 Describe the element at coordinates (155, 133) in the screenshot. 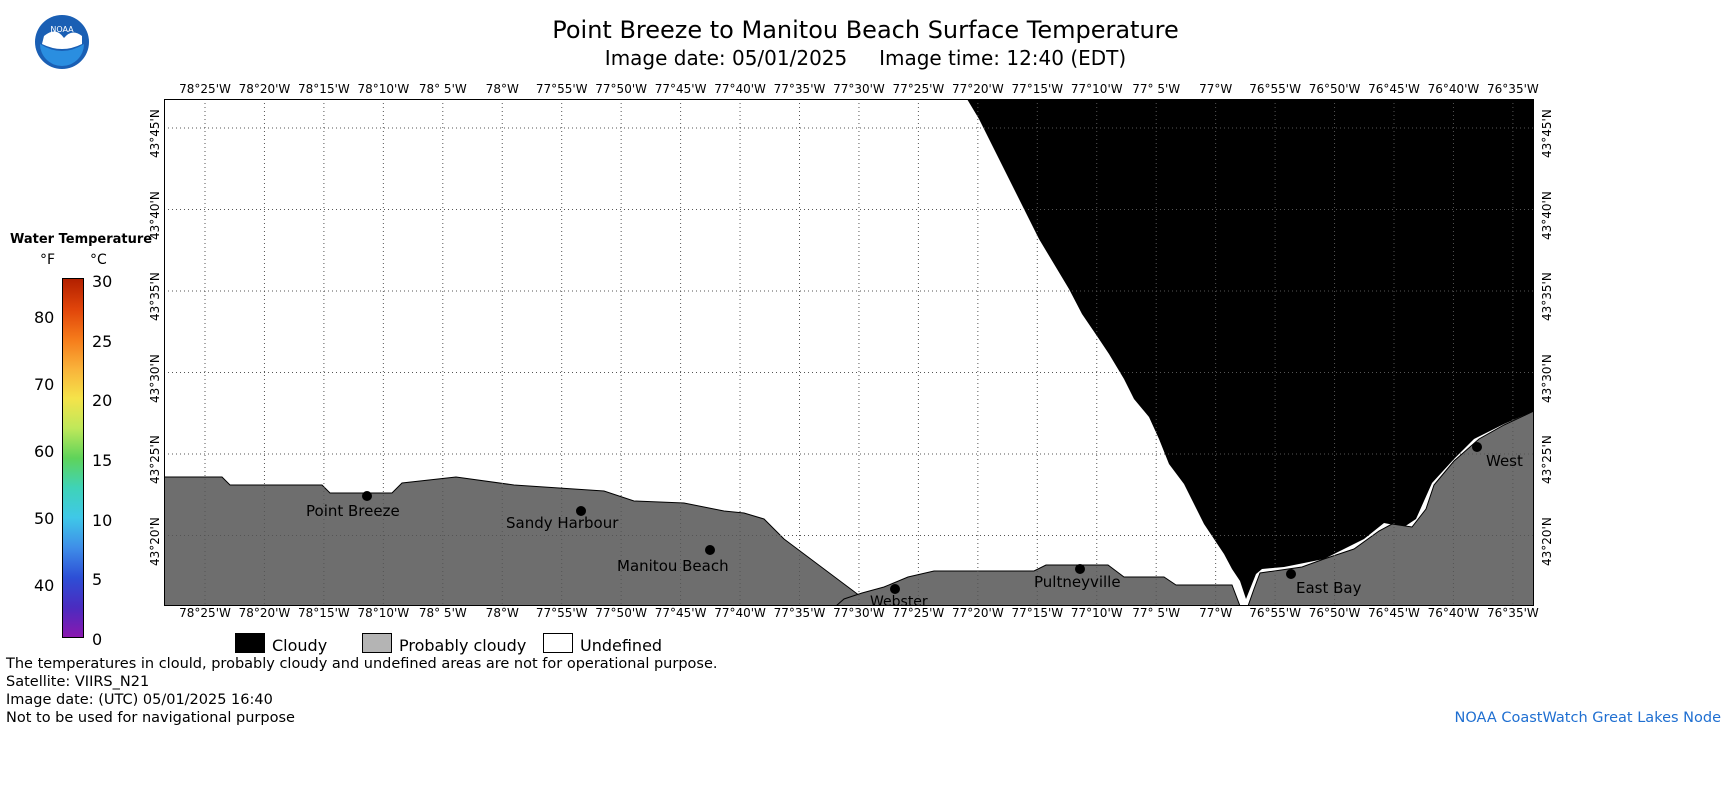

I see `latitude-label: 43°45'N` at that location.